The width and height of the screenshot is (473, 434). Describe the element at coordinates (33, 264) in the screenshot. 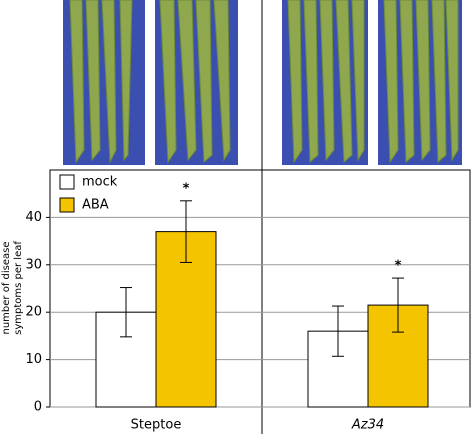

I see `y-tick-label: 30` at that location.